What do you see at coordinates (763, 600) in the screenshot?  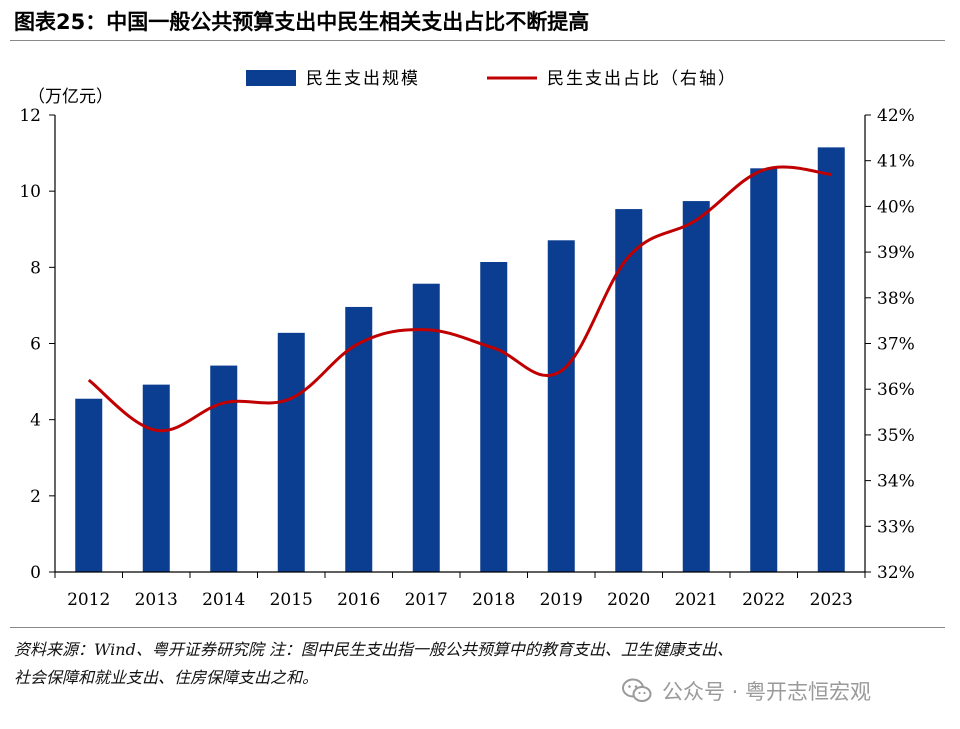 I see `x-tick-label-2022: 2022` at bounding box center [763, 600].